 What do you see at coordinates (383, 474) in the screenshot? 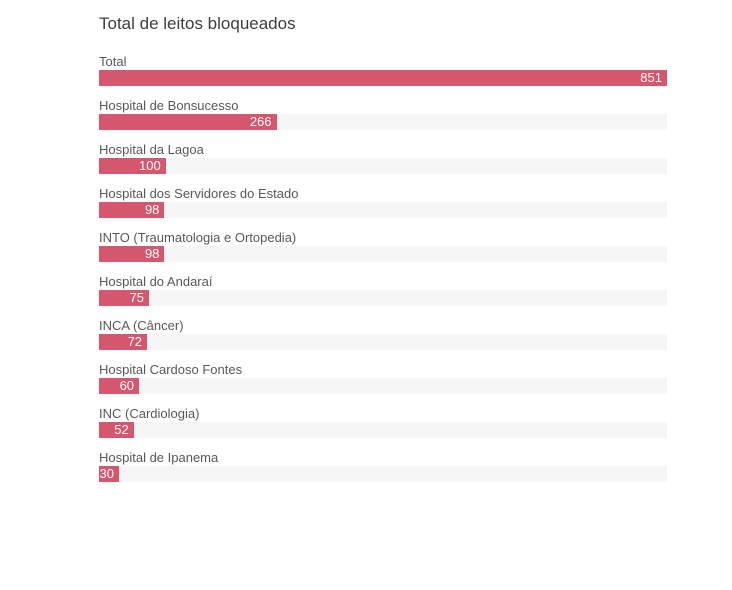
I see `bar-track: 30` at bounding box center [383, 474].